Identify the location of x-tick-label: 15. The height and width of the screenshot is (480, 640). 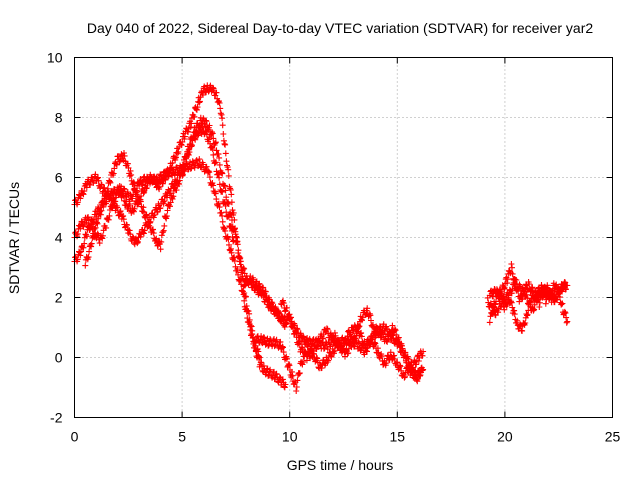
(398, 437).